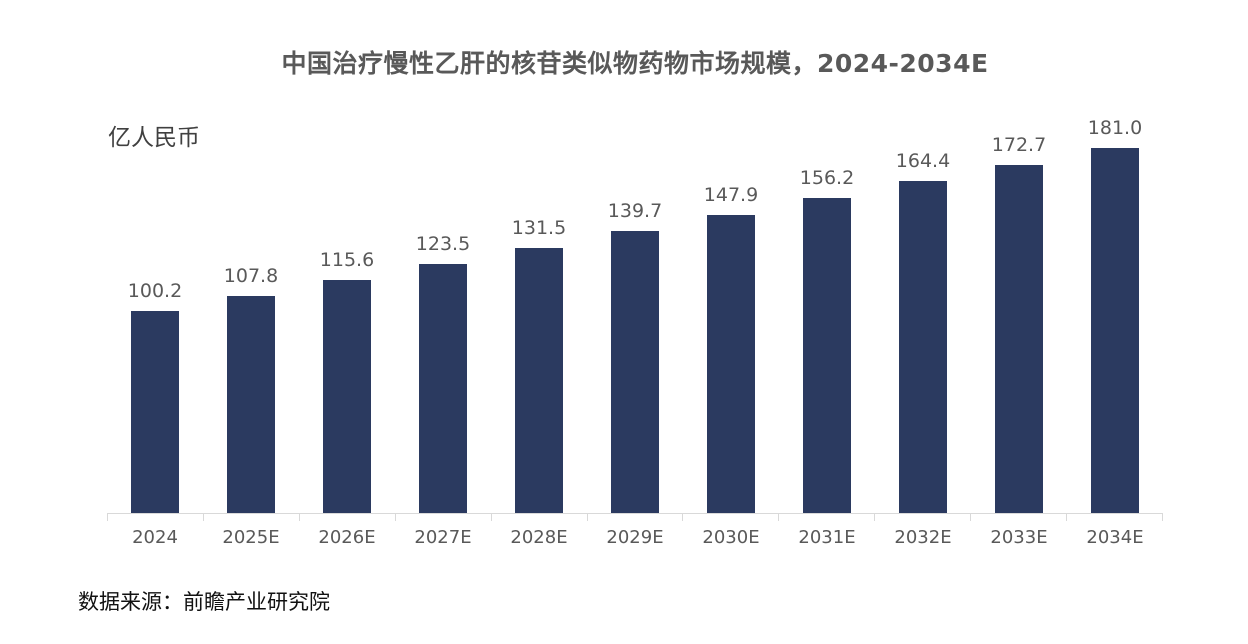 This screenshot has height=644, width=1248. I want to click on x-axis-line, so click(635, 517).